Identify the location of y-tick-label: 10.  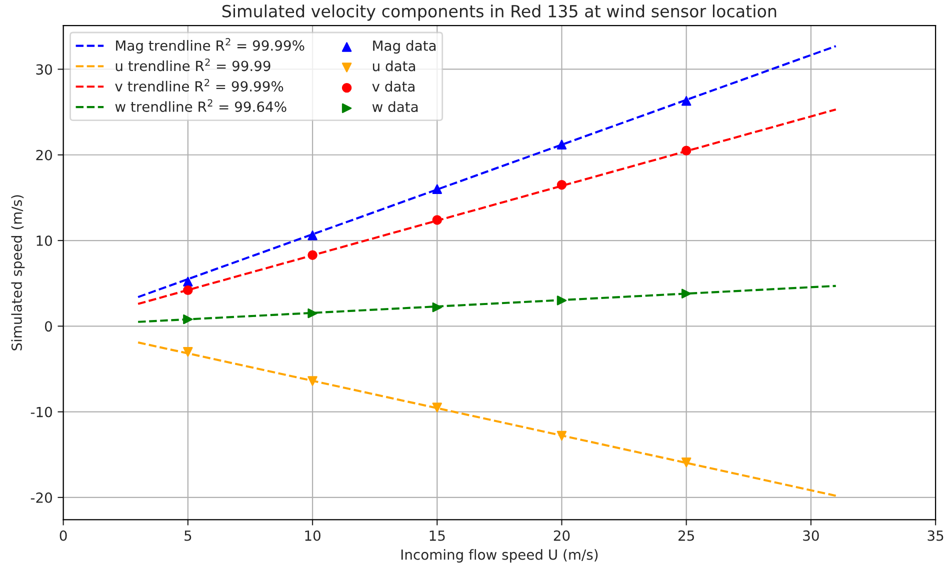
(44, 240).